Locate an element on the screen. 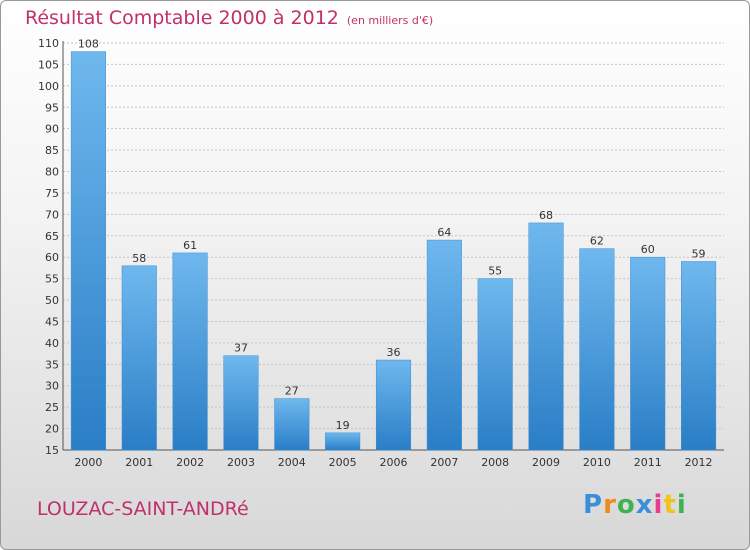 This screenshot has height=550, width=750. data-label: 19 is located at coordinates (343, 425).